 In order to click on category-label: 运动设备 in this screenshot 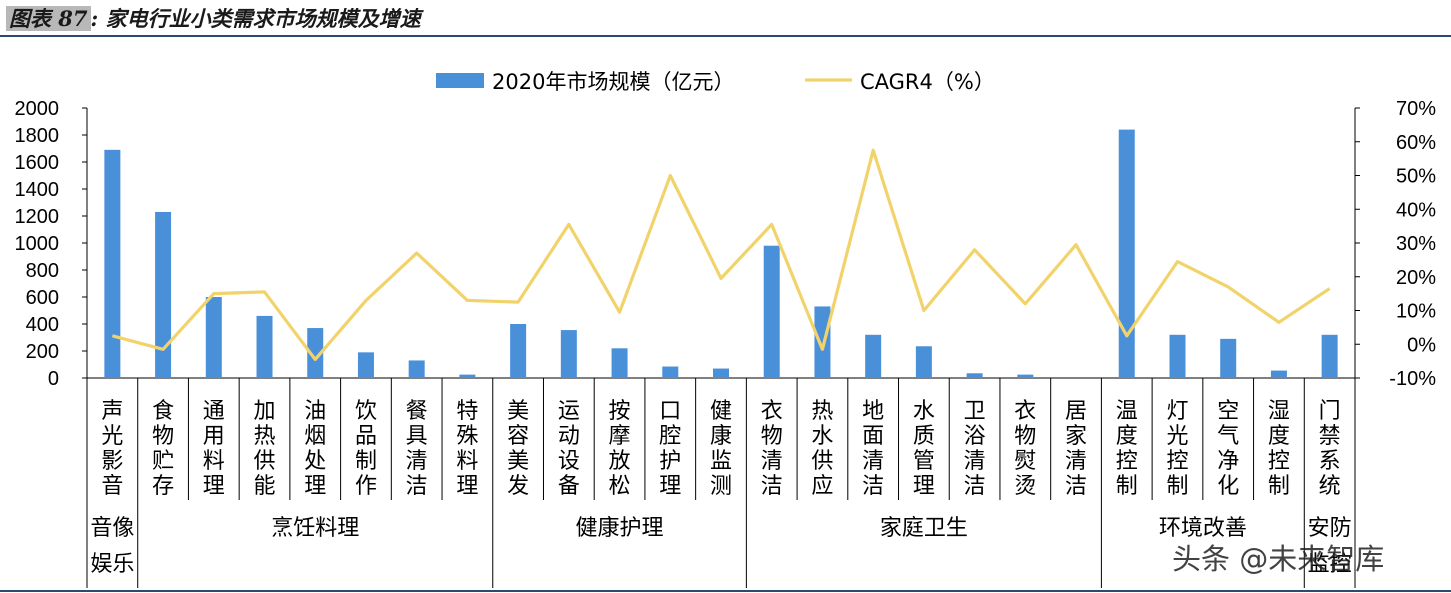, I will do `click(569, 449)`.